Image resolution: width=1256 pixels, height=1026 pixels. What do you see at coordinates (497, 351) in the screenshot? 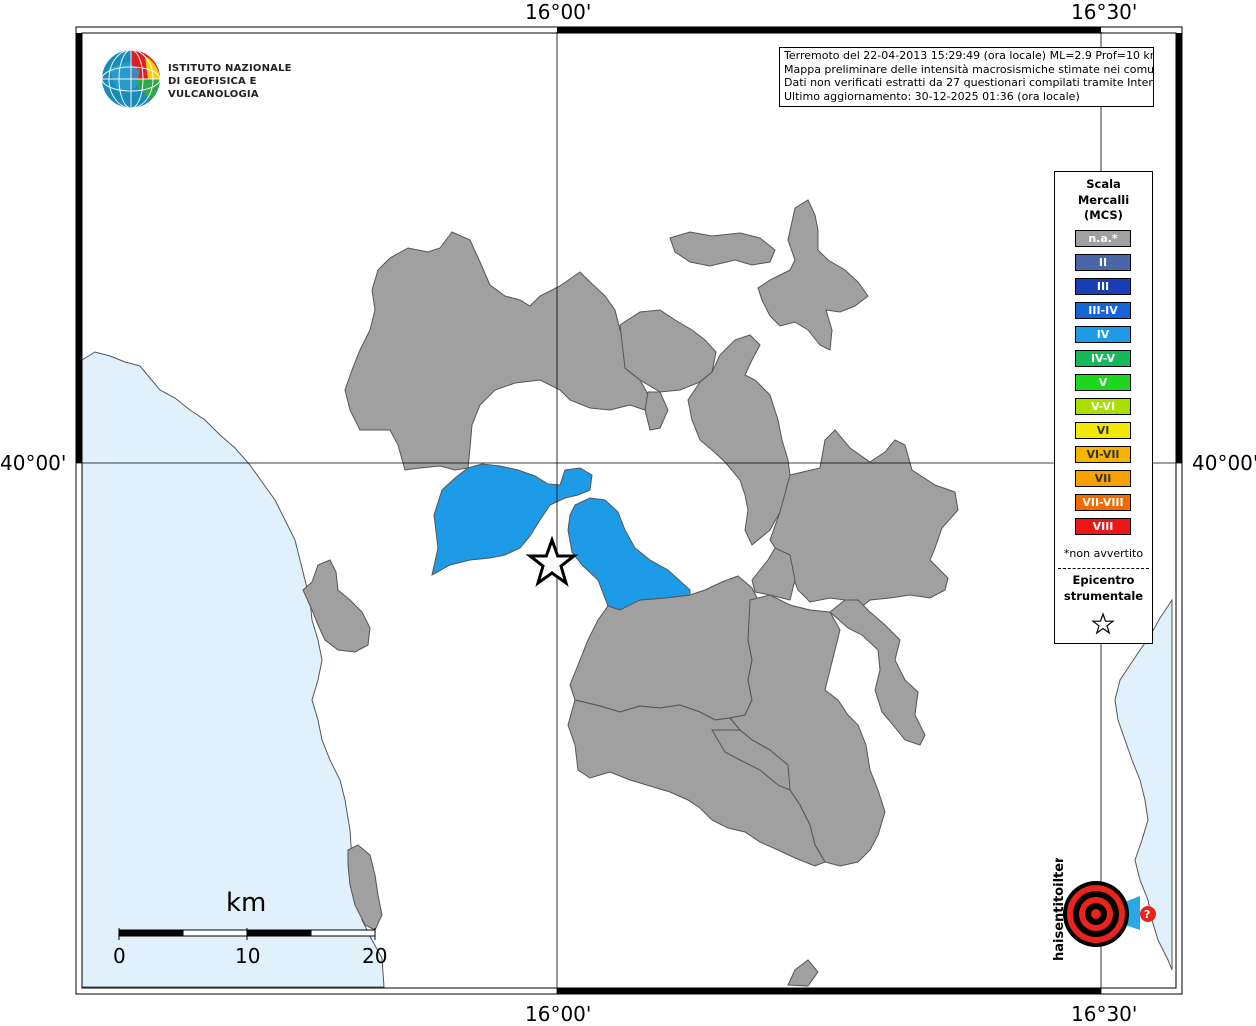
I see `municipality-north-west` at bounding box center [497, 351].